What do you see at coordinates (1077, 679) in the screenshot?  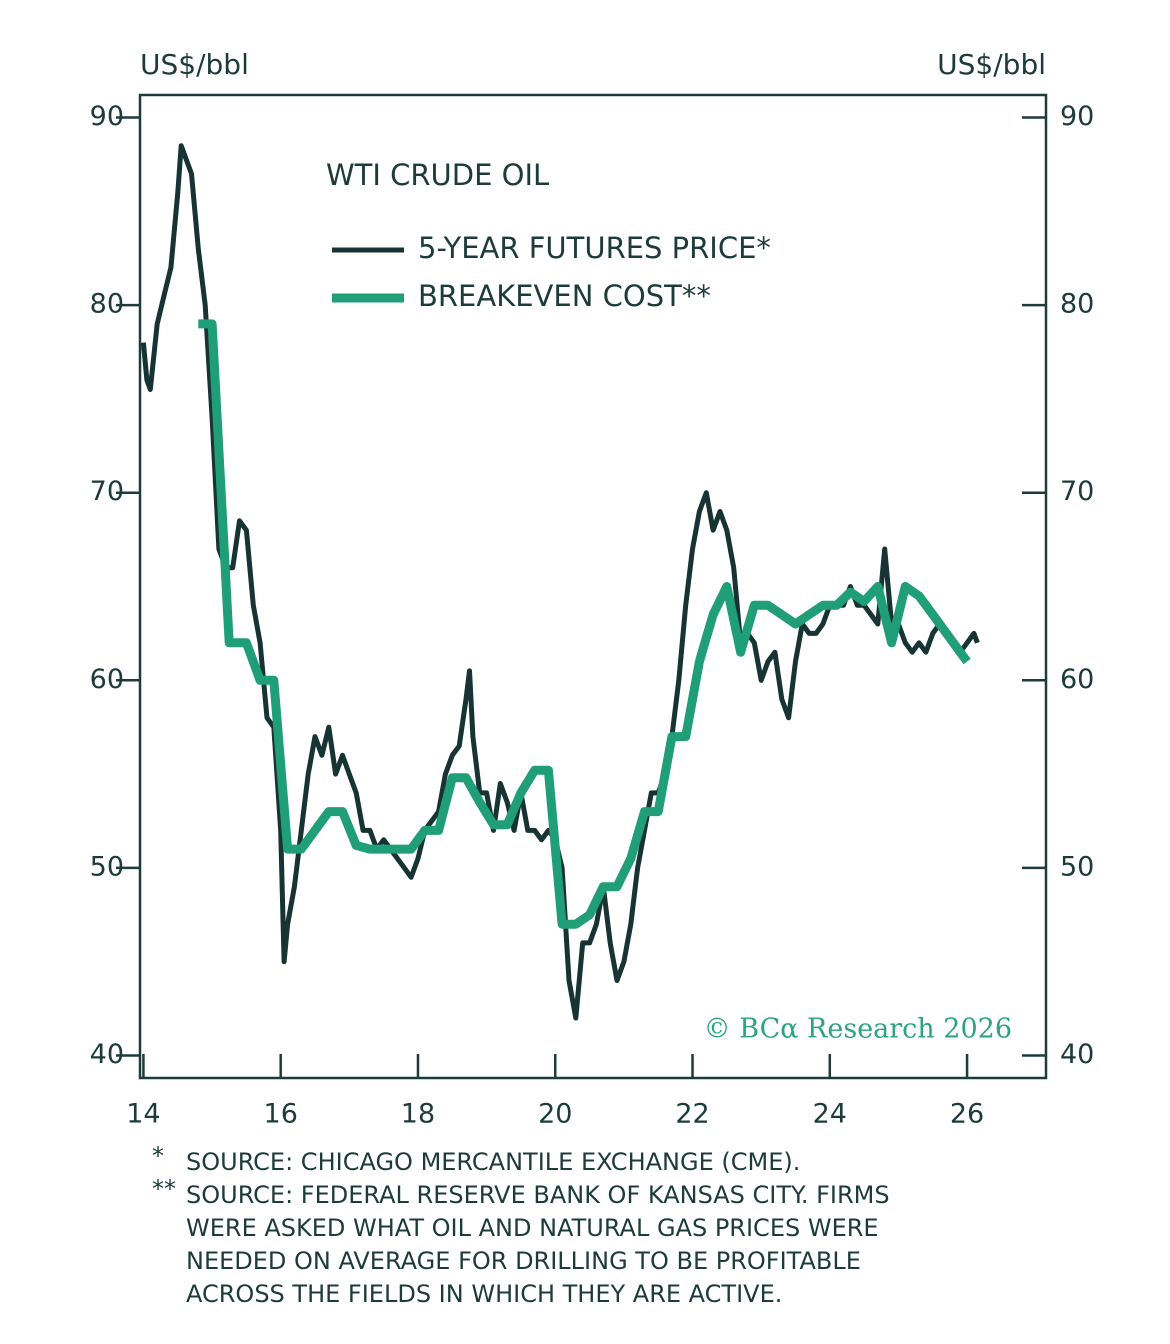 I see `y2-tick-label: 60` at bounding box center [1077, 679].